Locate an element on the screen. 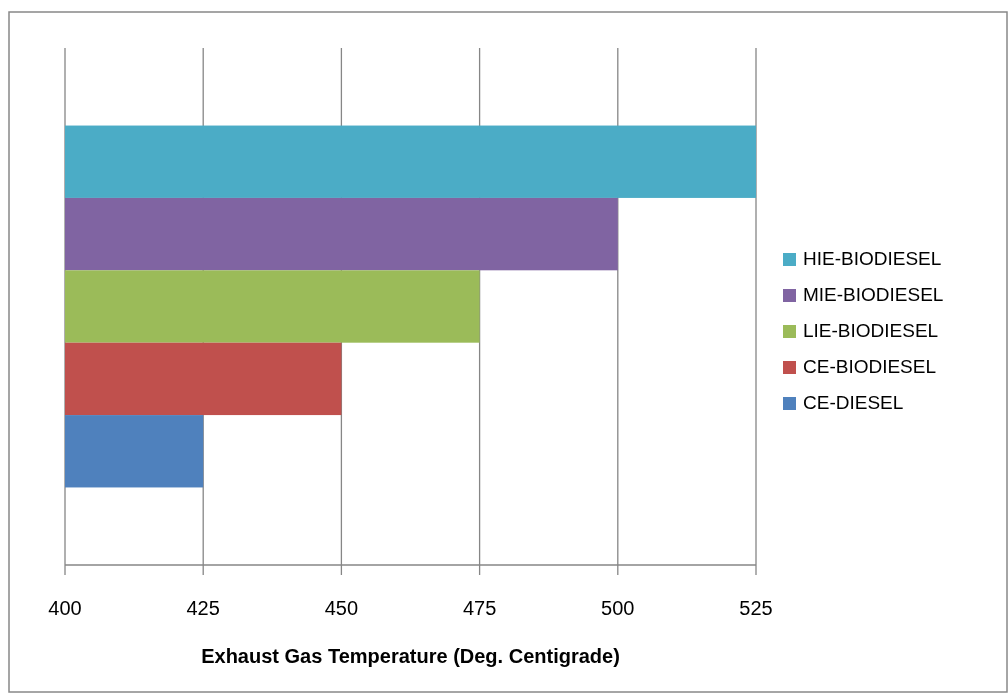  legend-label: CE-BIODIESEL is located at coordinates (870, 367).